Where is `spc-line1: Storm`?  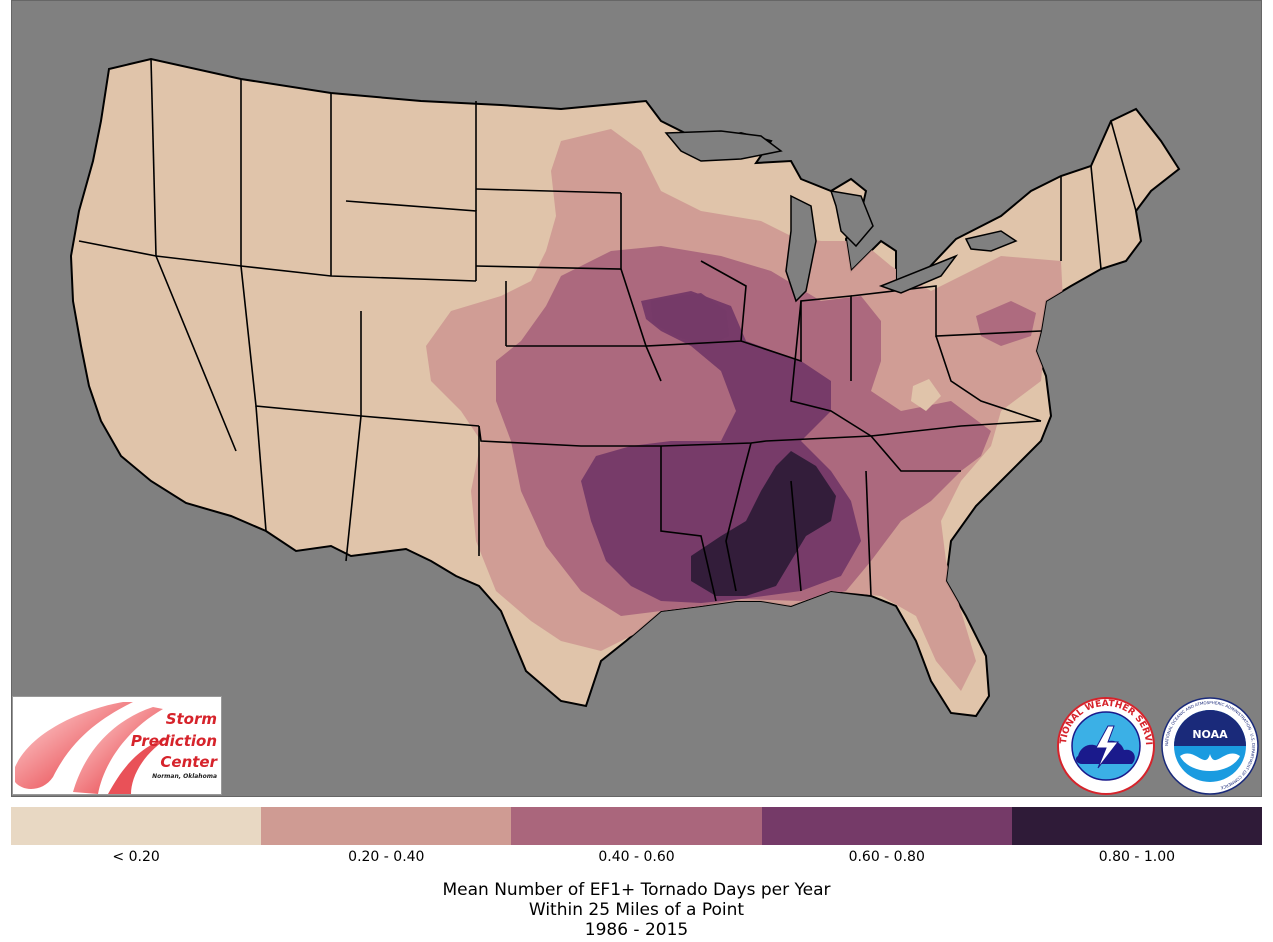 spc-line1: Storm is located at coordinates (191, 719).